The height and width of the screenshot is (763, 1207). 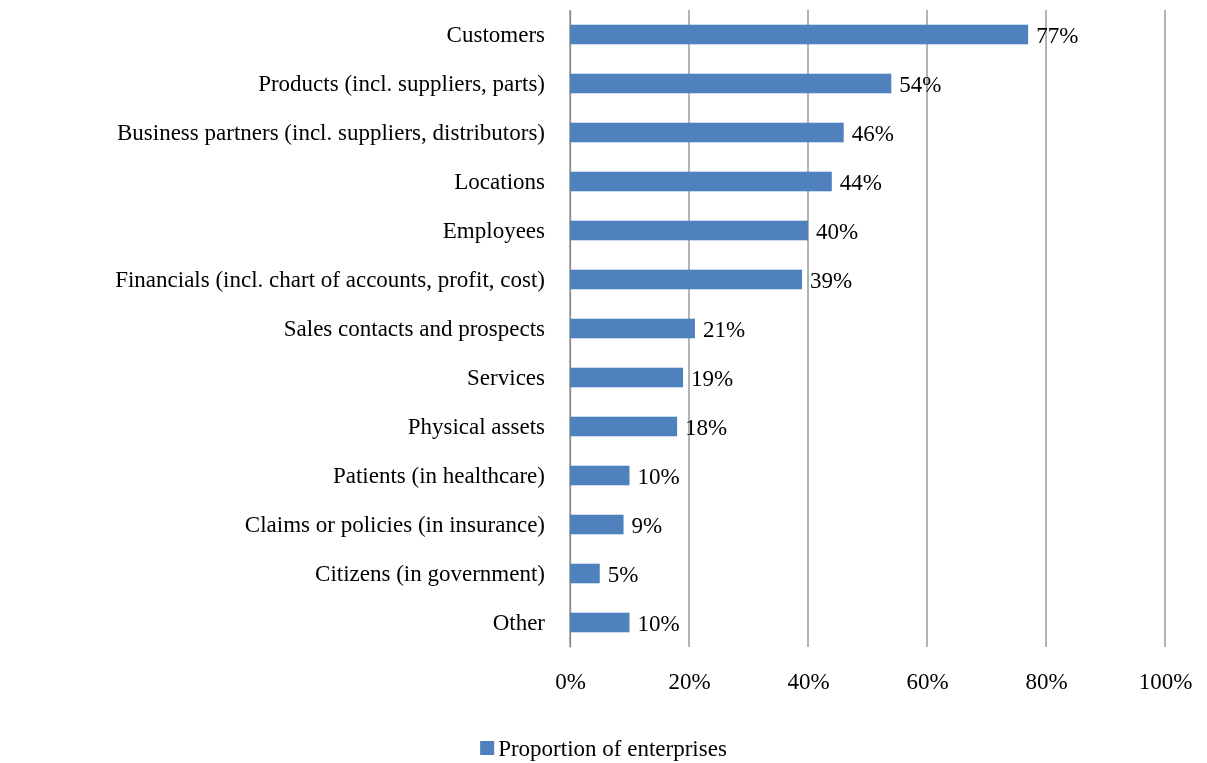 I want to click on x-tick-label: 0%, so click(x=570, y=682).